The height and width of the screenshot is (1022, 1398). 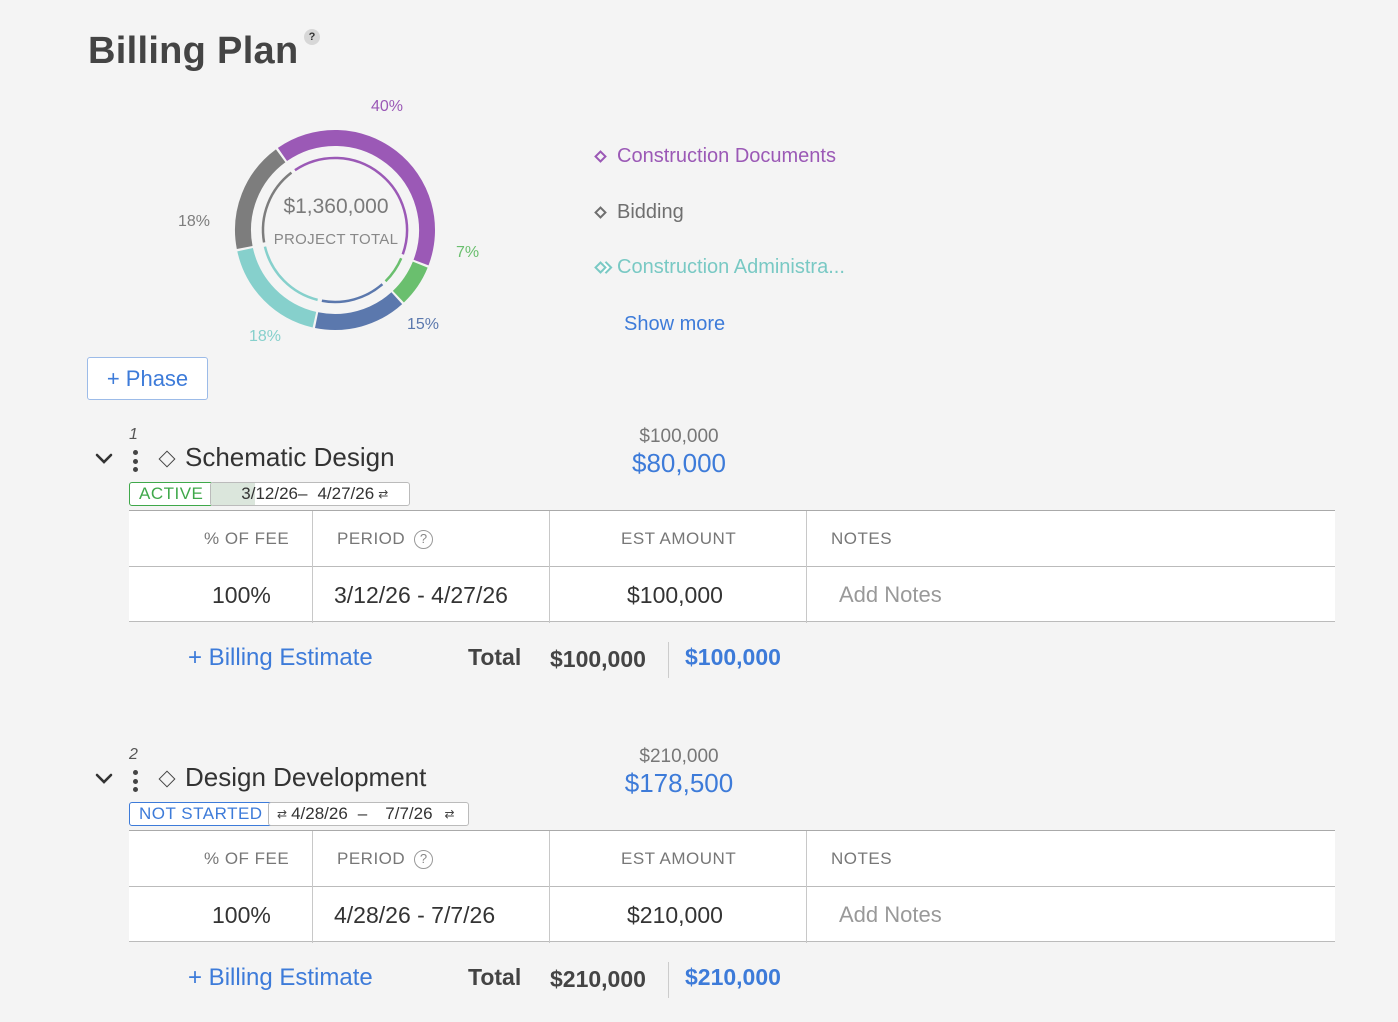 What do you see at coordinates (675, 594) in the screenshot?
I see `cell-est-amount: $100,000` at bounding box center [675, 594].